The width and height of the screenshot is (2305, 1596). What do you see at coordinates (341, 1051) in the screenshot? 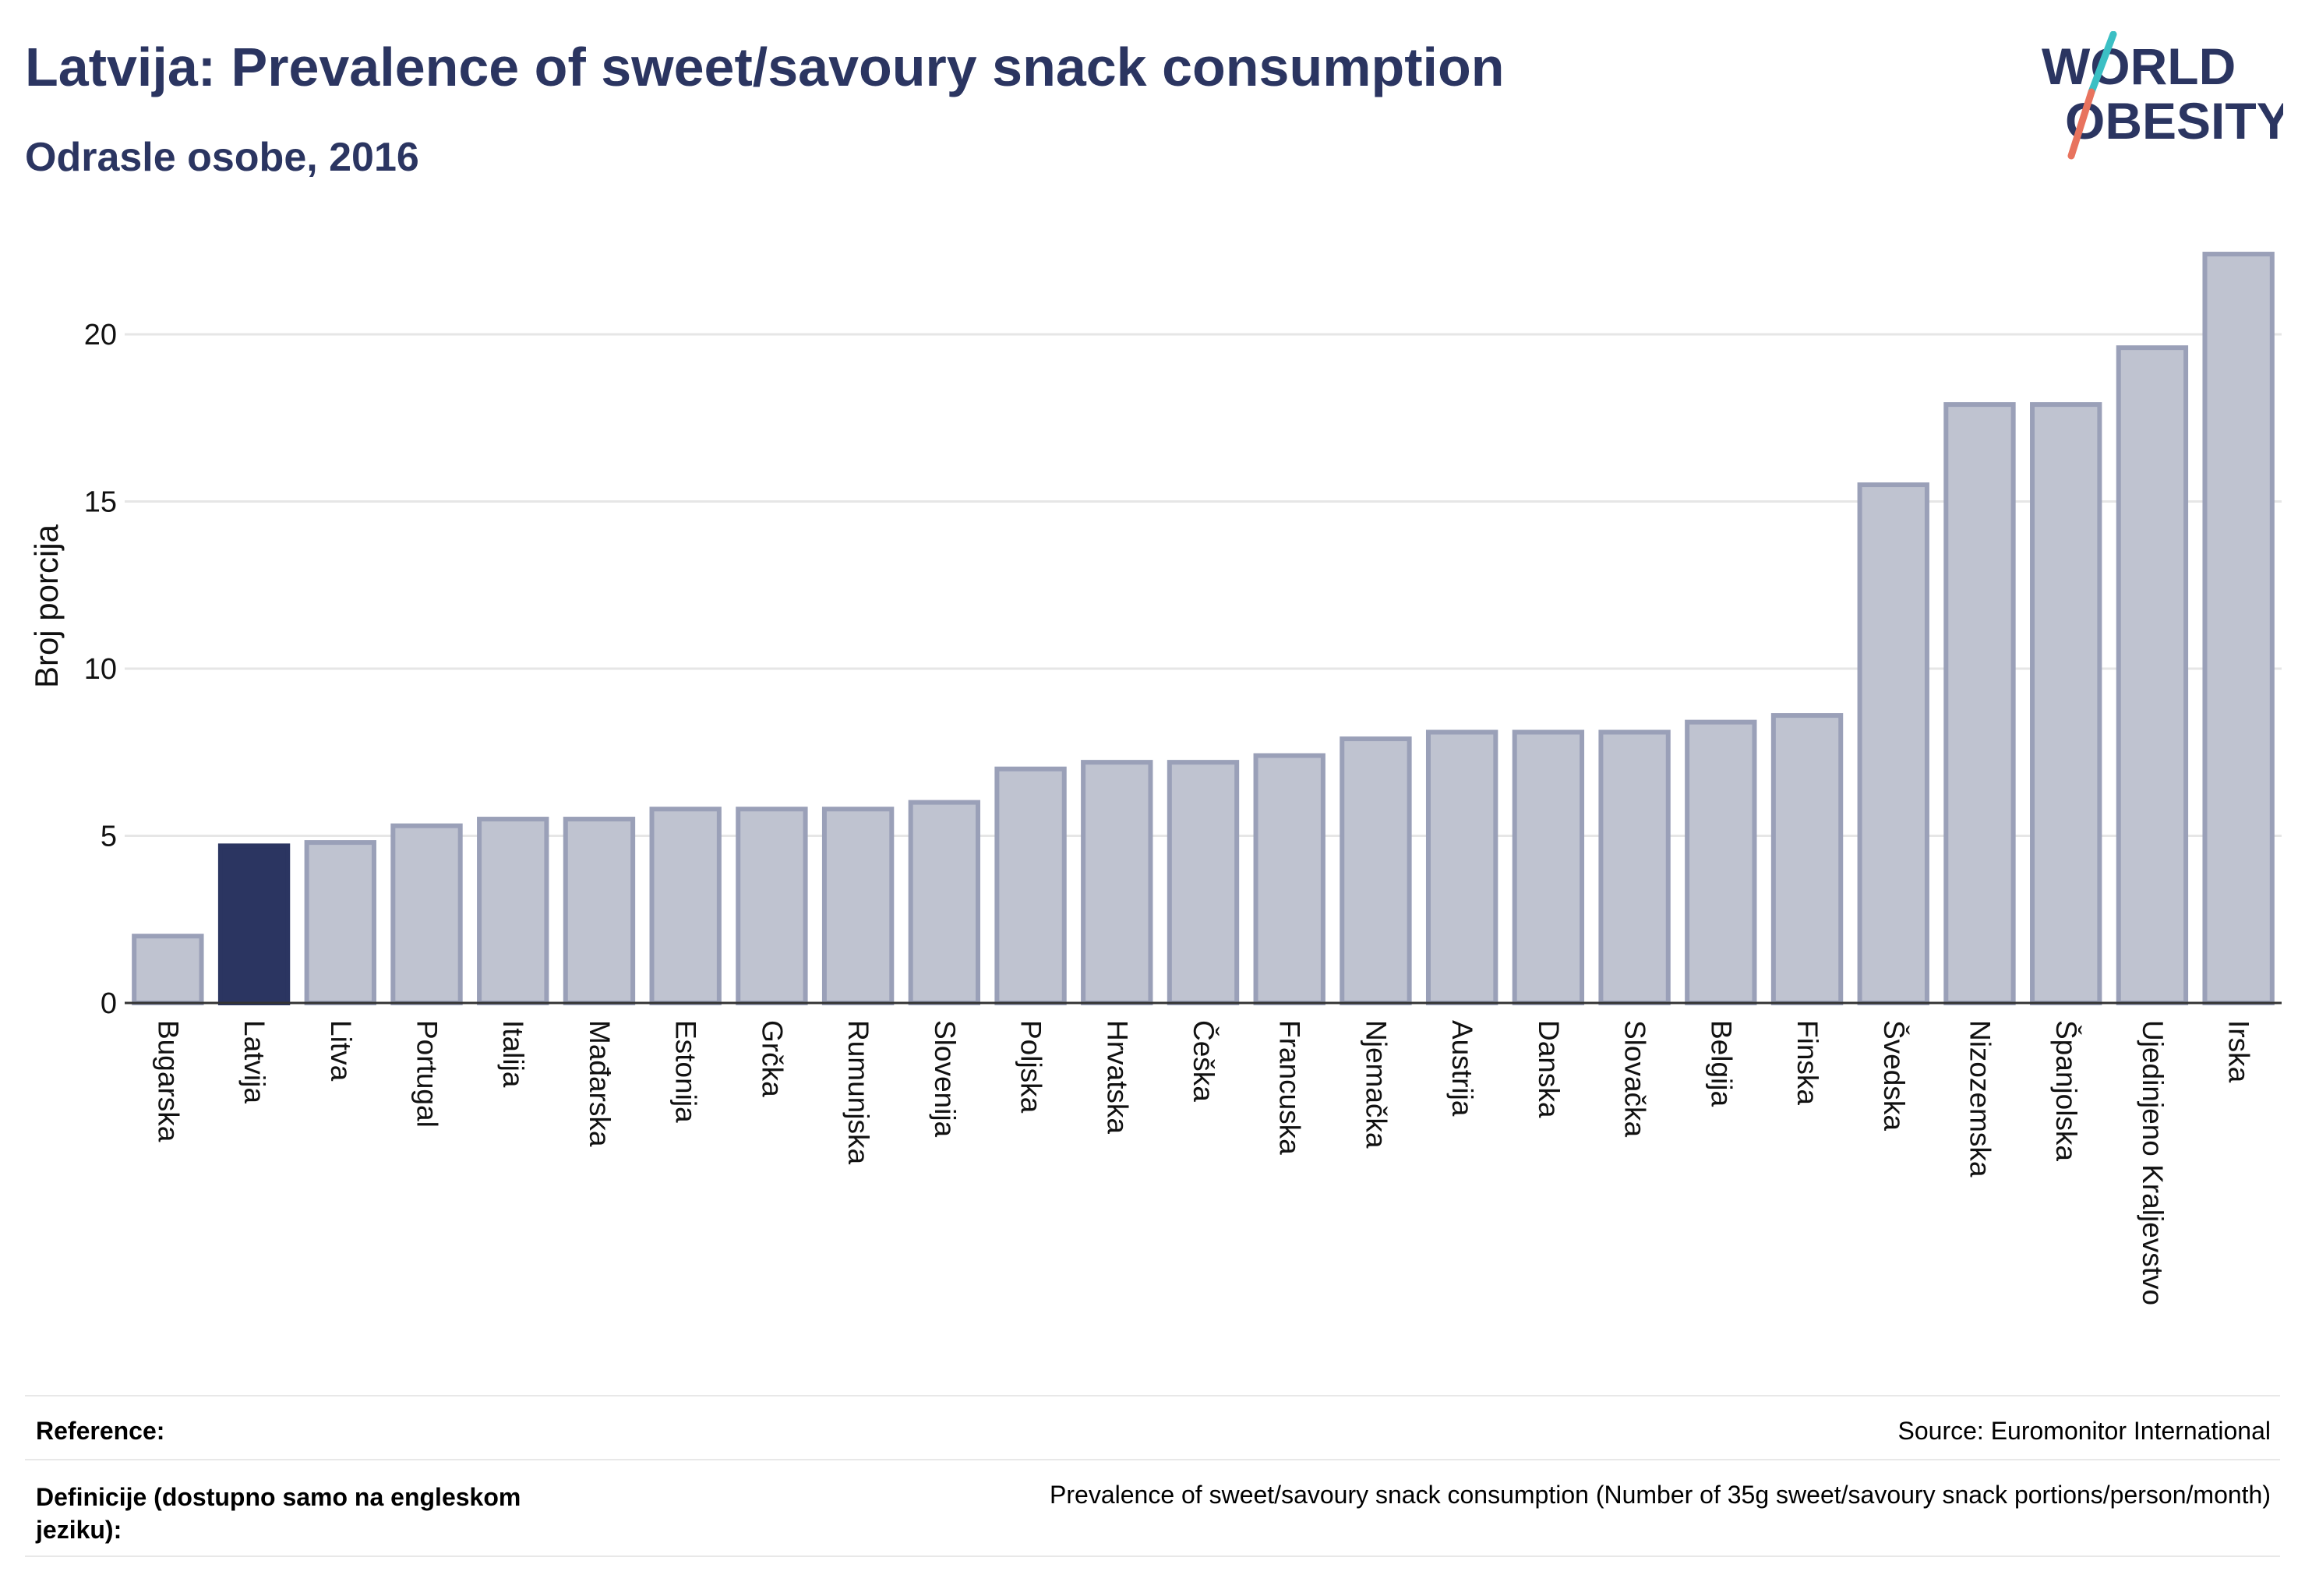
I see `x-tick-label: Litva` at bounding box center [341, 1051].